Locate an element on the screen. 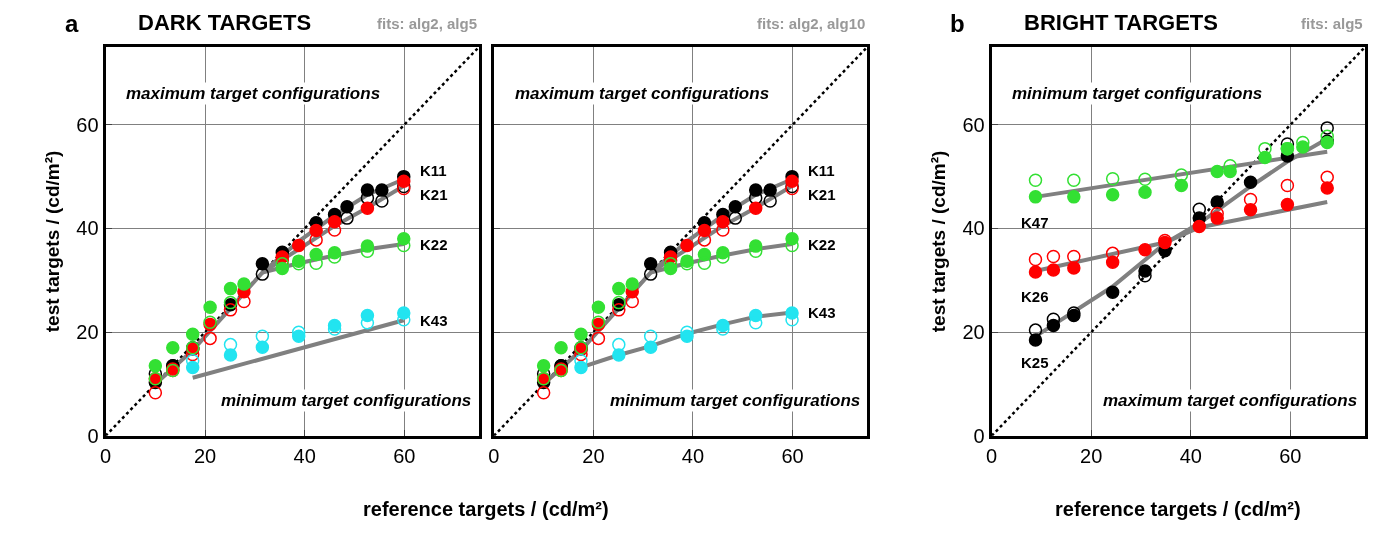  series-label: K47 is located at coordinates (1035, 222).